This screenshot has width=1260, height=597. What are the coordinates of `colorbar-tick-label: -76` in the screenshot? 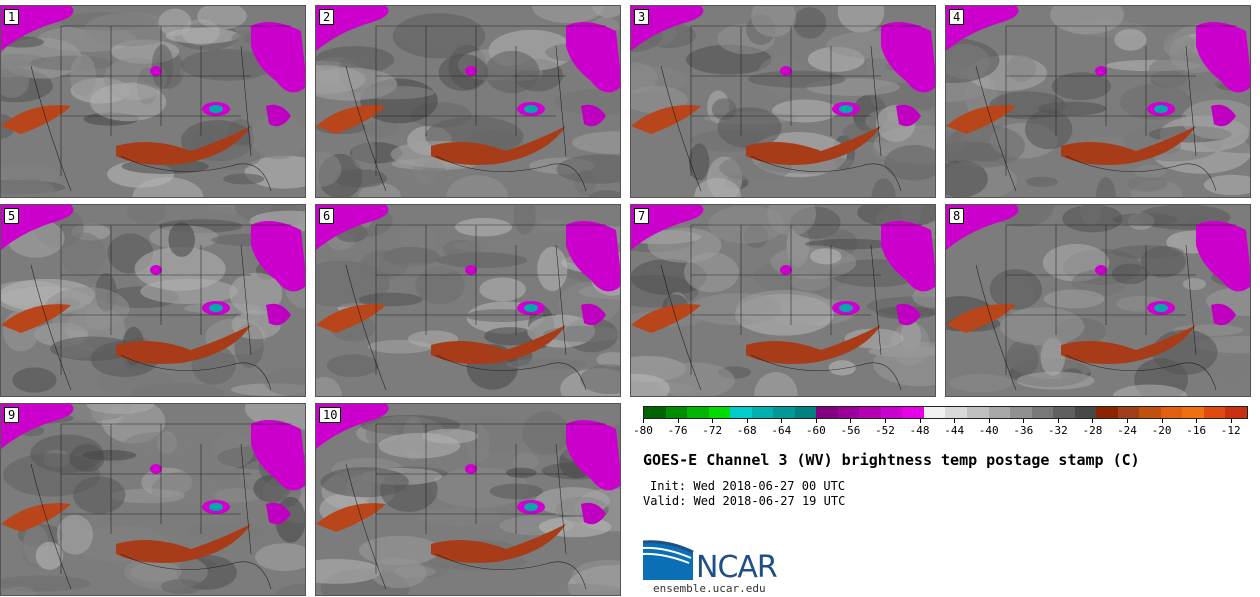 It's located at (677, 430).